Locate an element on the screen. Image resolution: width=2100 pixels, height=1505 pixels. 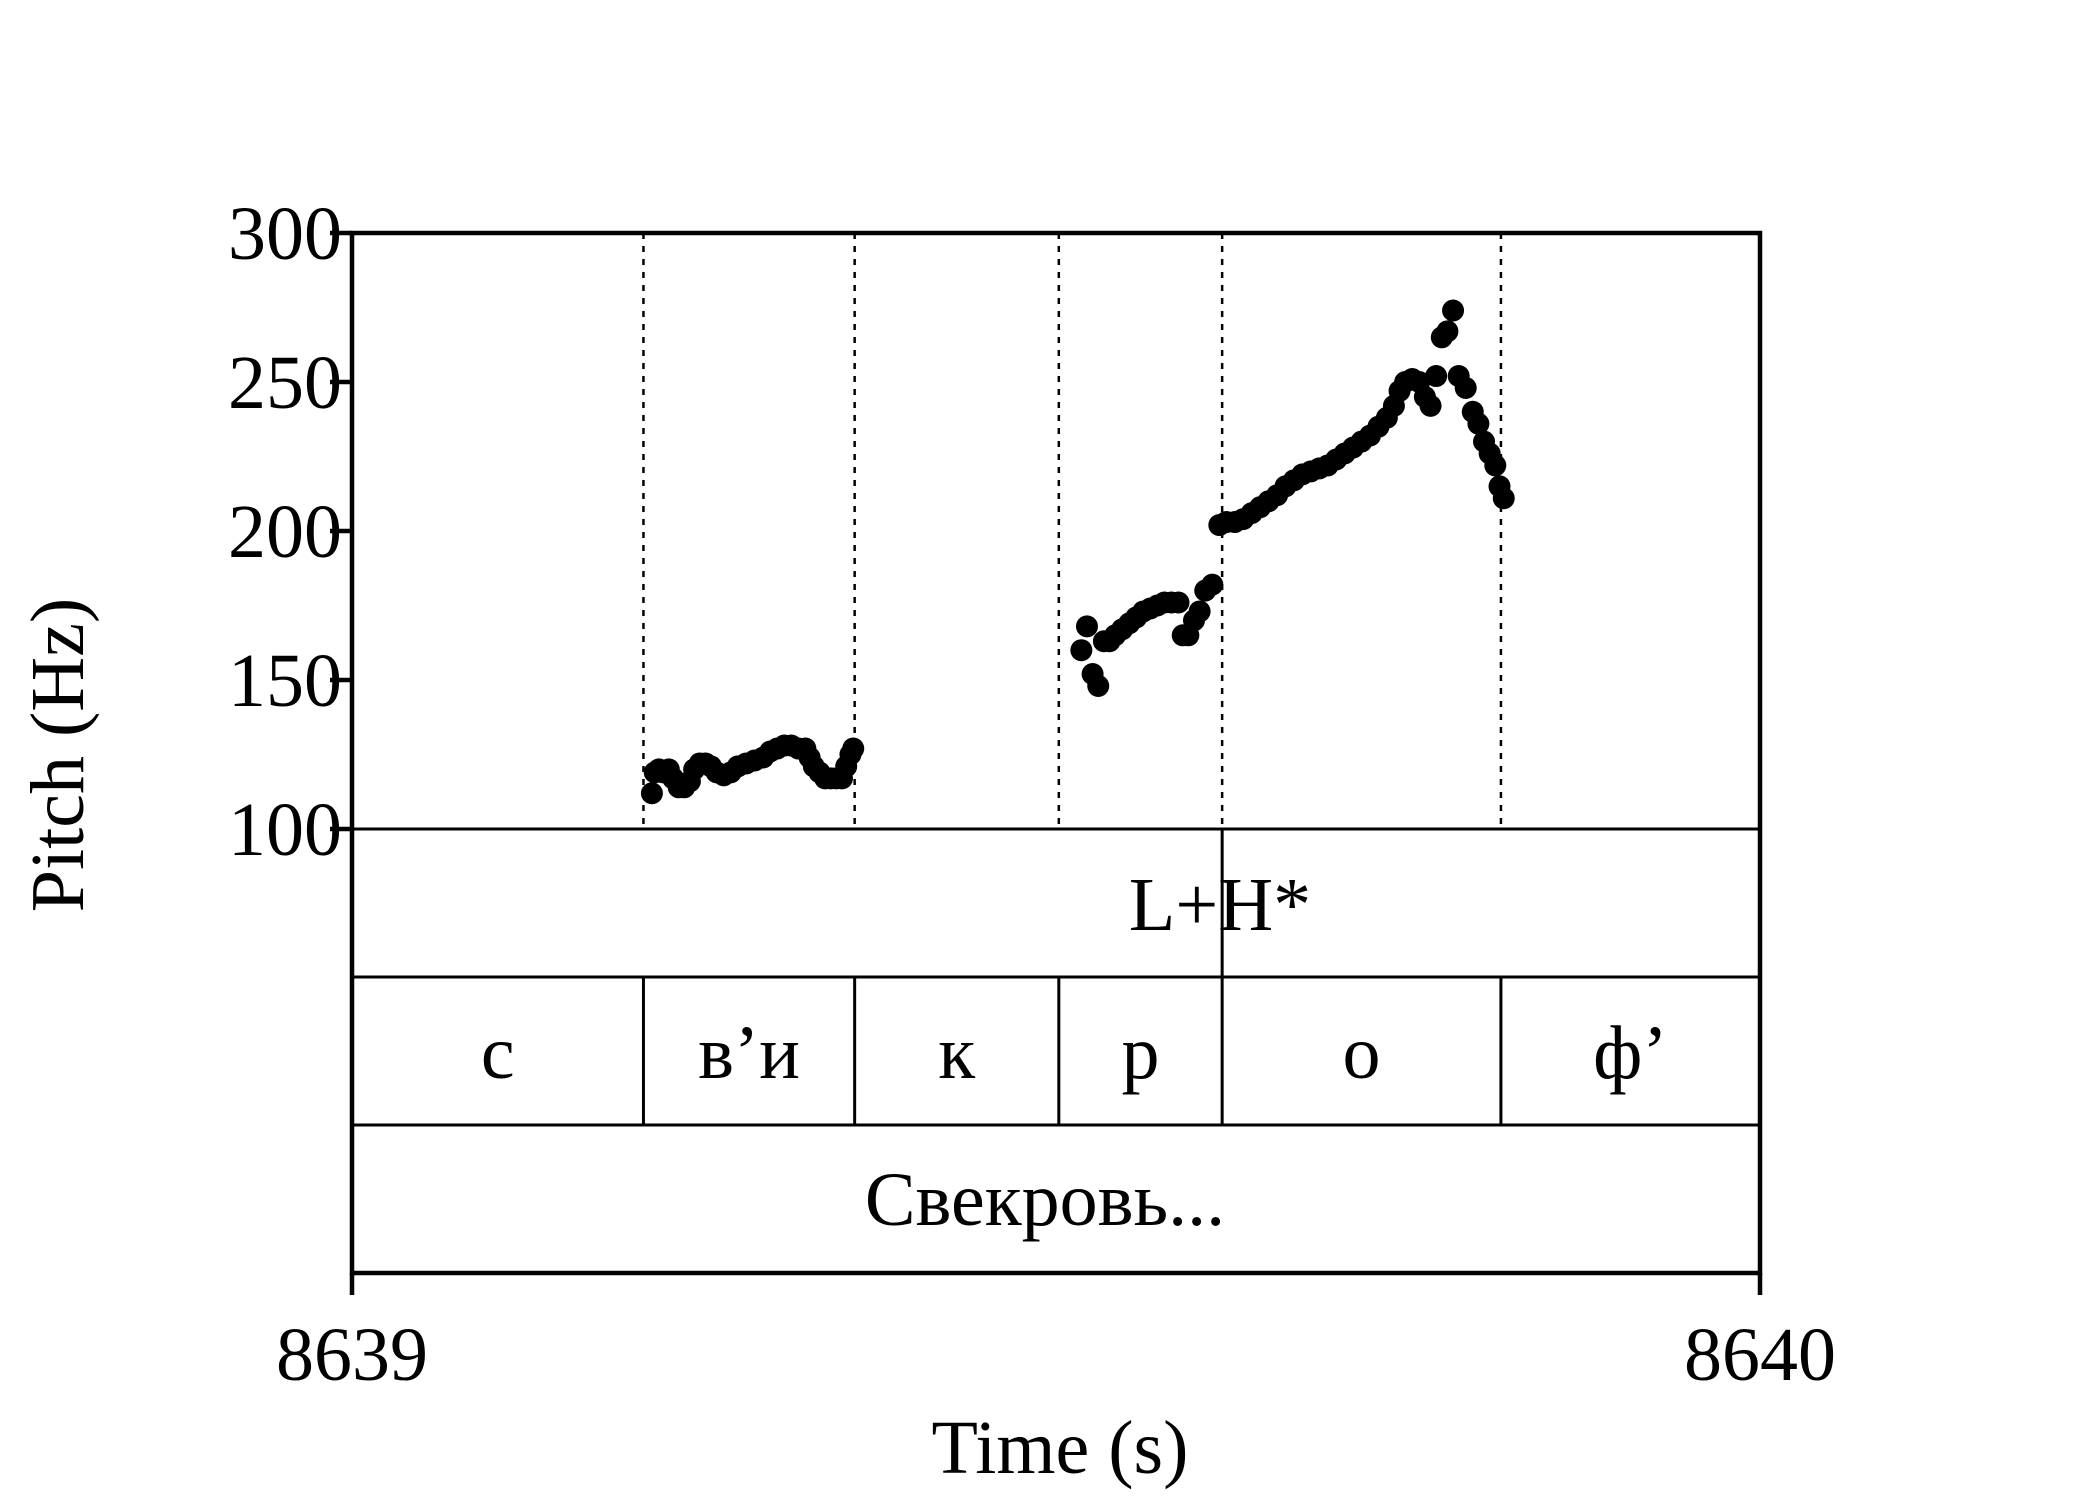
segment-label: о is located at coordinates (1362, 1053).